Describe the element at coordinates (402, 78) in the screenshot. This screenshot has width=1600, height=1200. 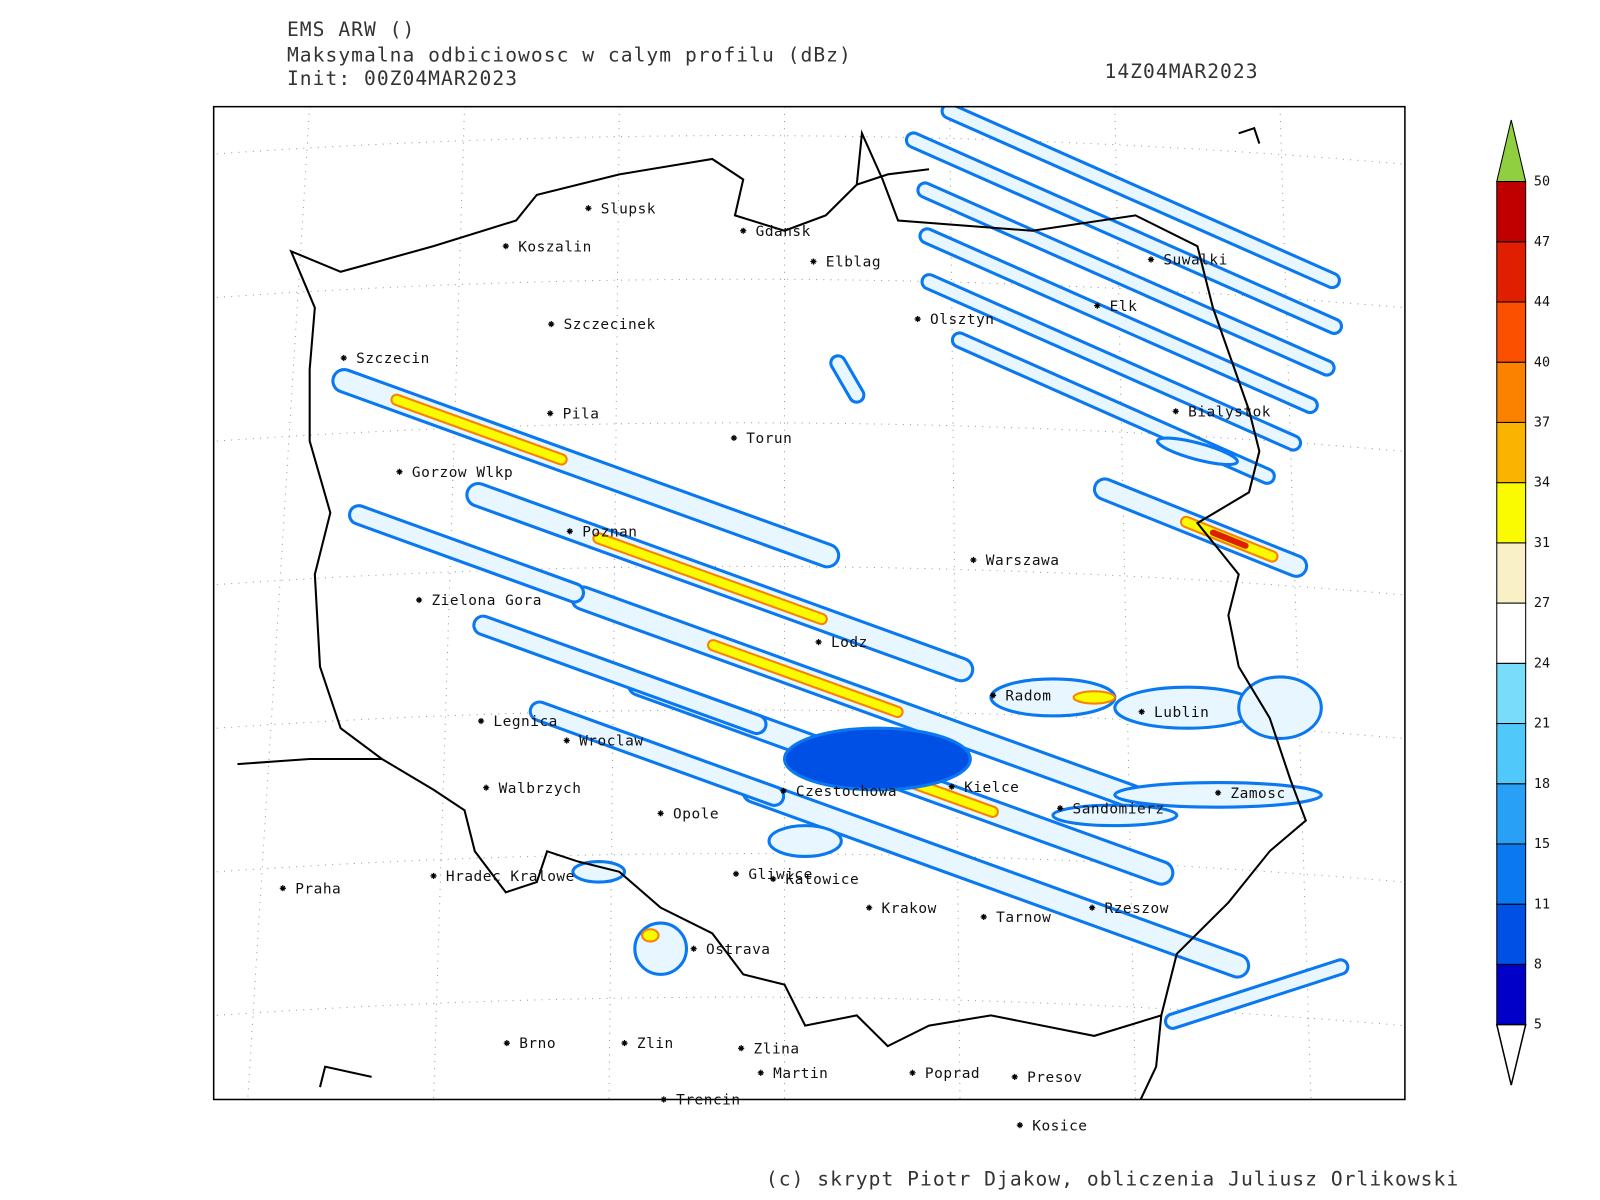
I see `init-time: Init: 00Z04MAR2023` at that location.